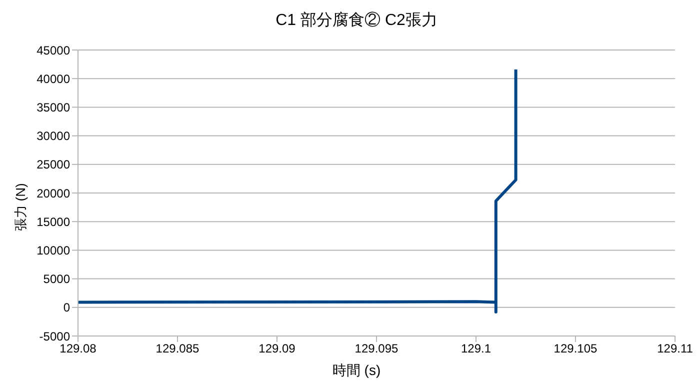 The width and height of the screenshot is (697, 382). I want to click on y-tick-label: 40000, so click(53, 79).